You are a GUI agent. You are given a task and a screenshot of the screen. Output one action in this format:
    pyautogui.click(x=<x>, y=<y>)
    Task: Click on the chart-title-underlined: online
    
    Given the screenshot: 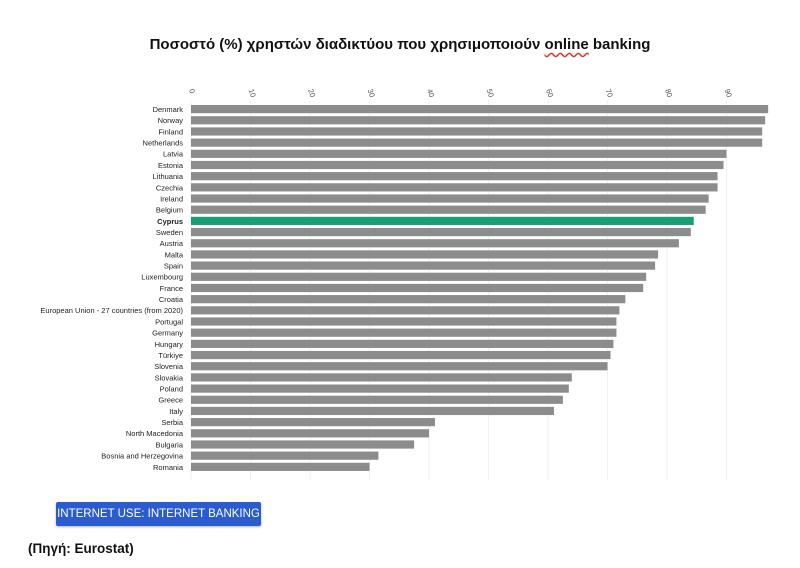 What is the action you would take?
    pyautogui.click(x=566, y=44)
    